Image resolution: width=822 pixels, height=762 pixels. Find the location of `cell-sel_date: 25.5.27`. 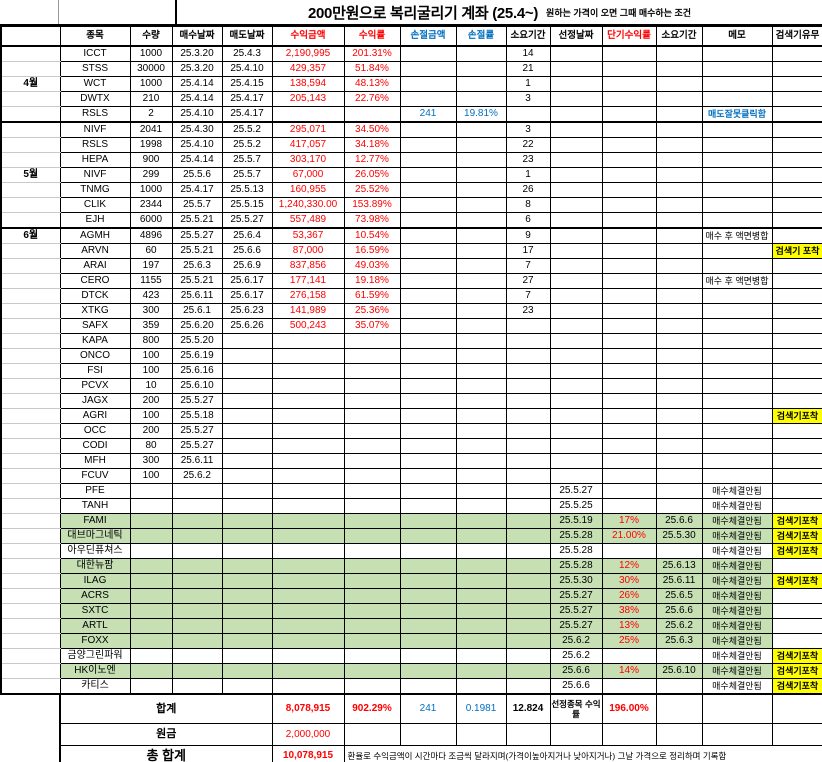

cell-sel_date: 25.5.27 is located at coordinates (576, 626).